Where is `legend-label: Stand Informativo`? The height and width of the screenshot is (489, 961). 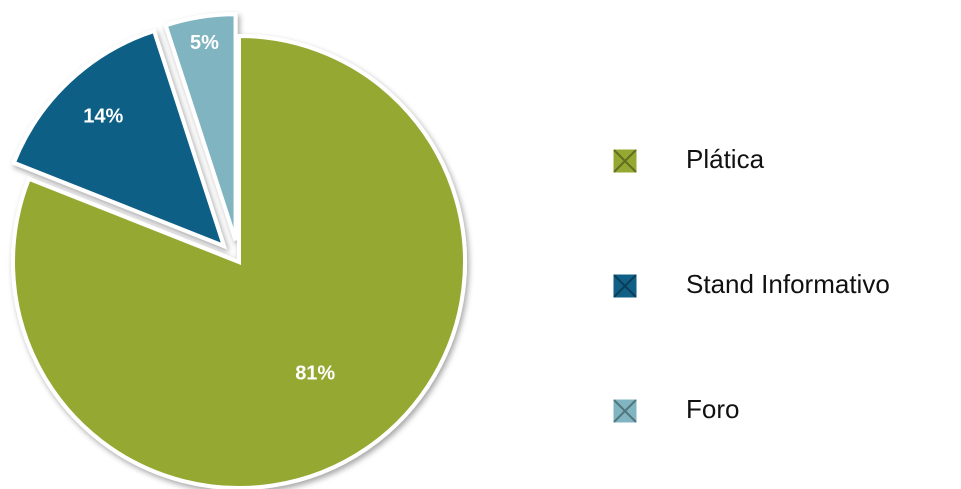
legend-label: Stand Informativo is located at coordinates (788, 284).